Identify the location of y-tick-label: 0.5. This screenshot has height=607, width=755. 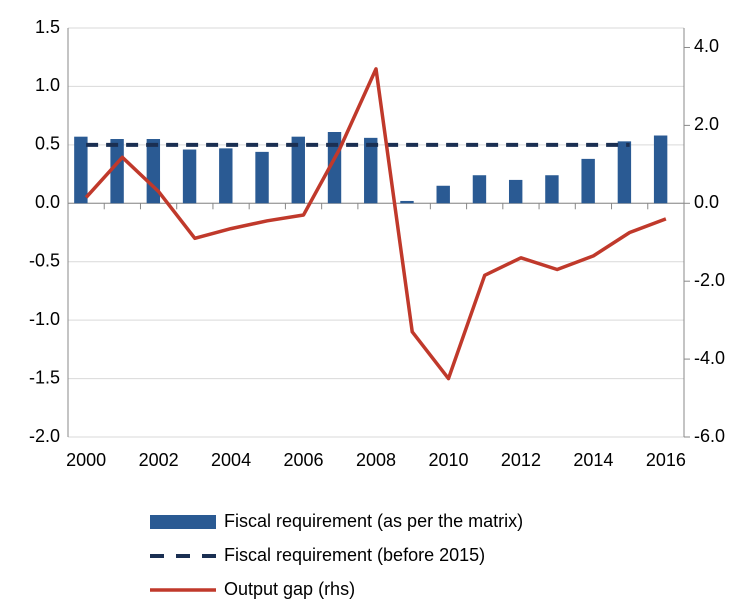
(47, 144).